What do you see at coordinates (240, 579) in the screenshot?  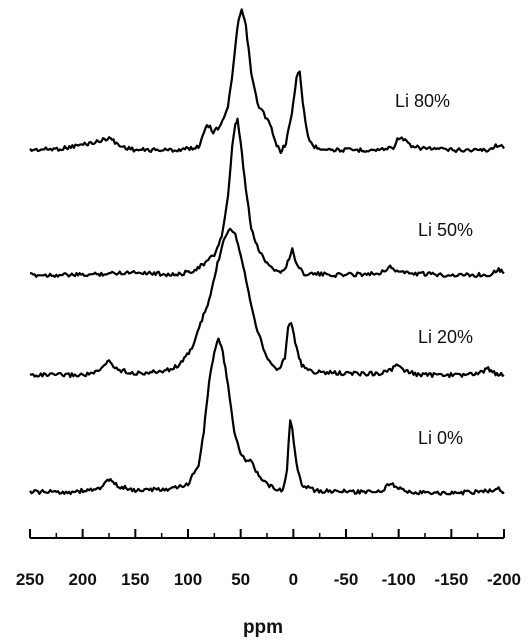 I see `x-tick-label: 50` at bounding box center [240, 579].